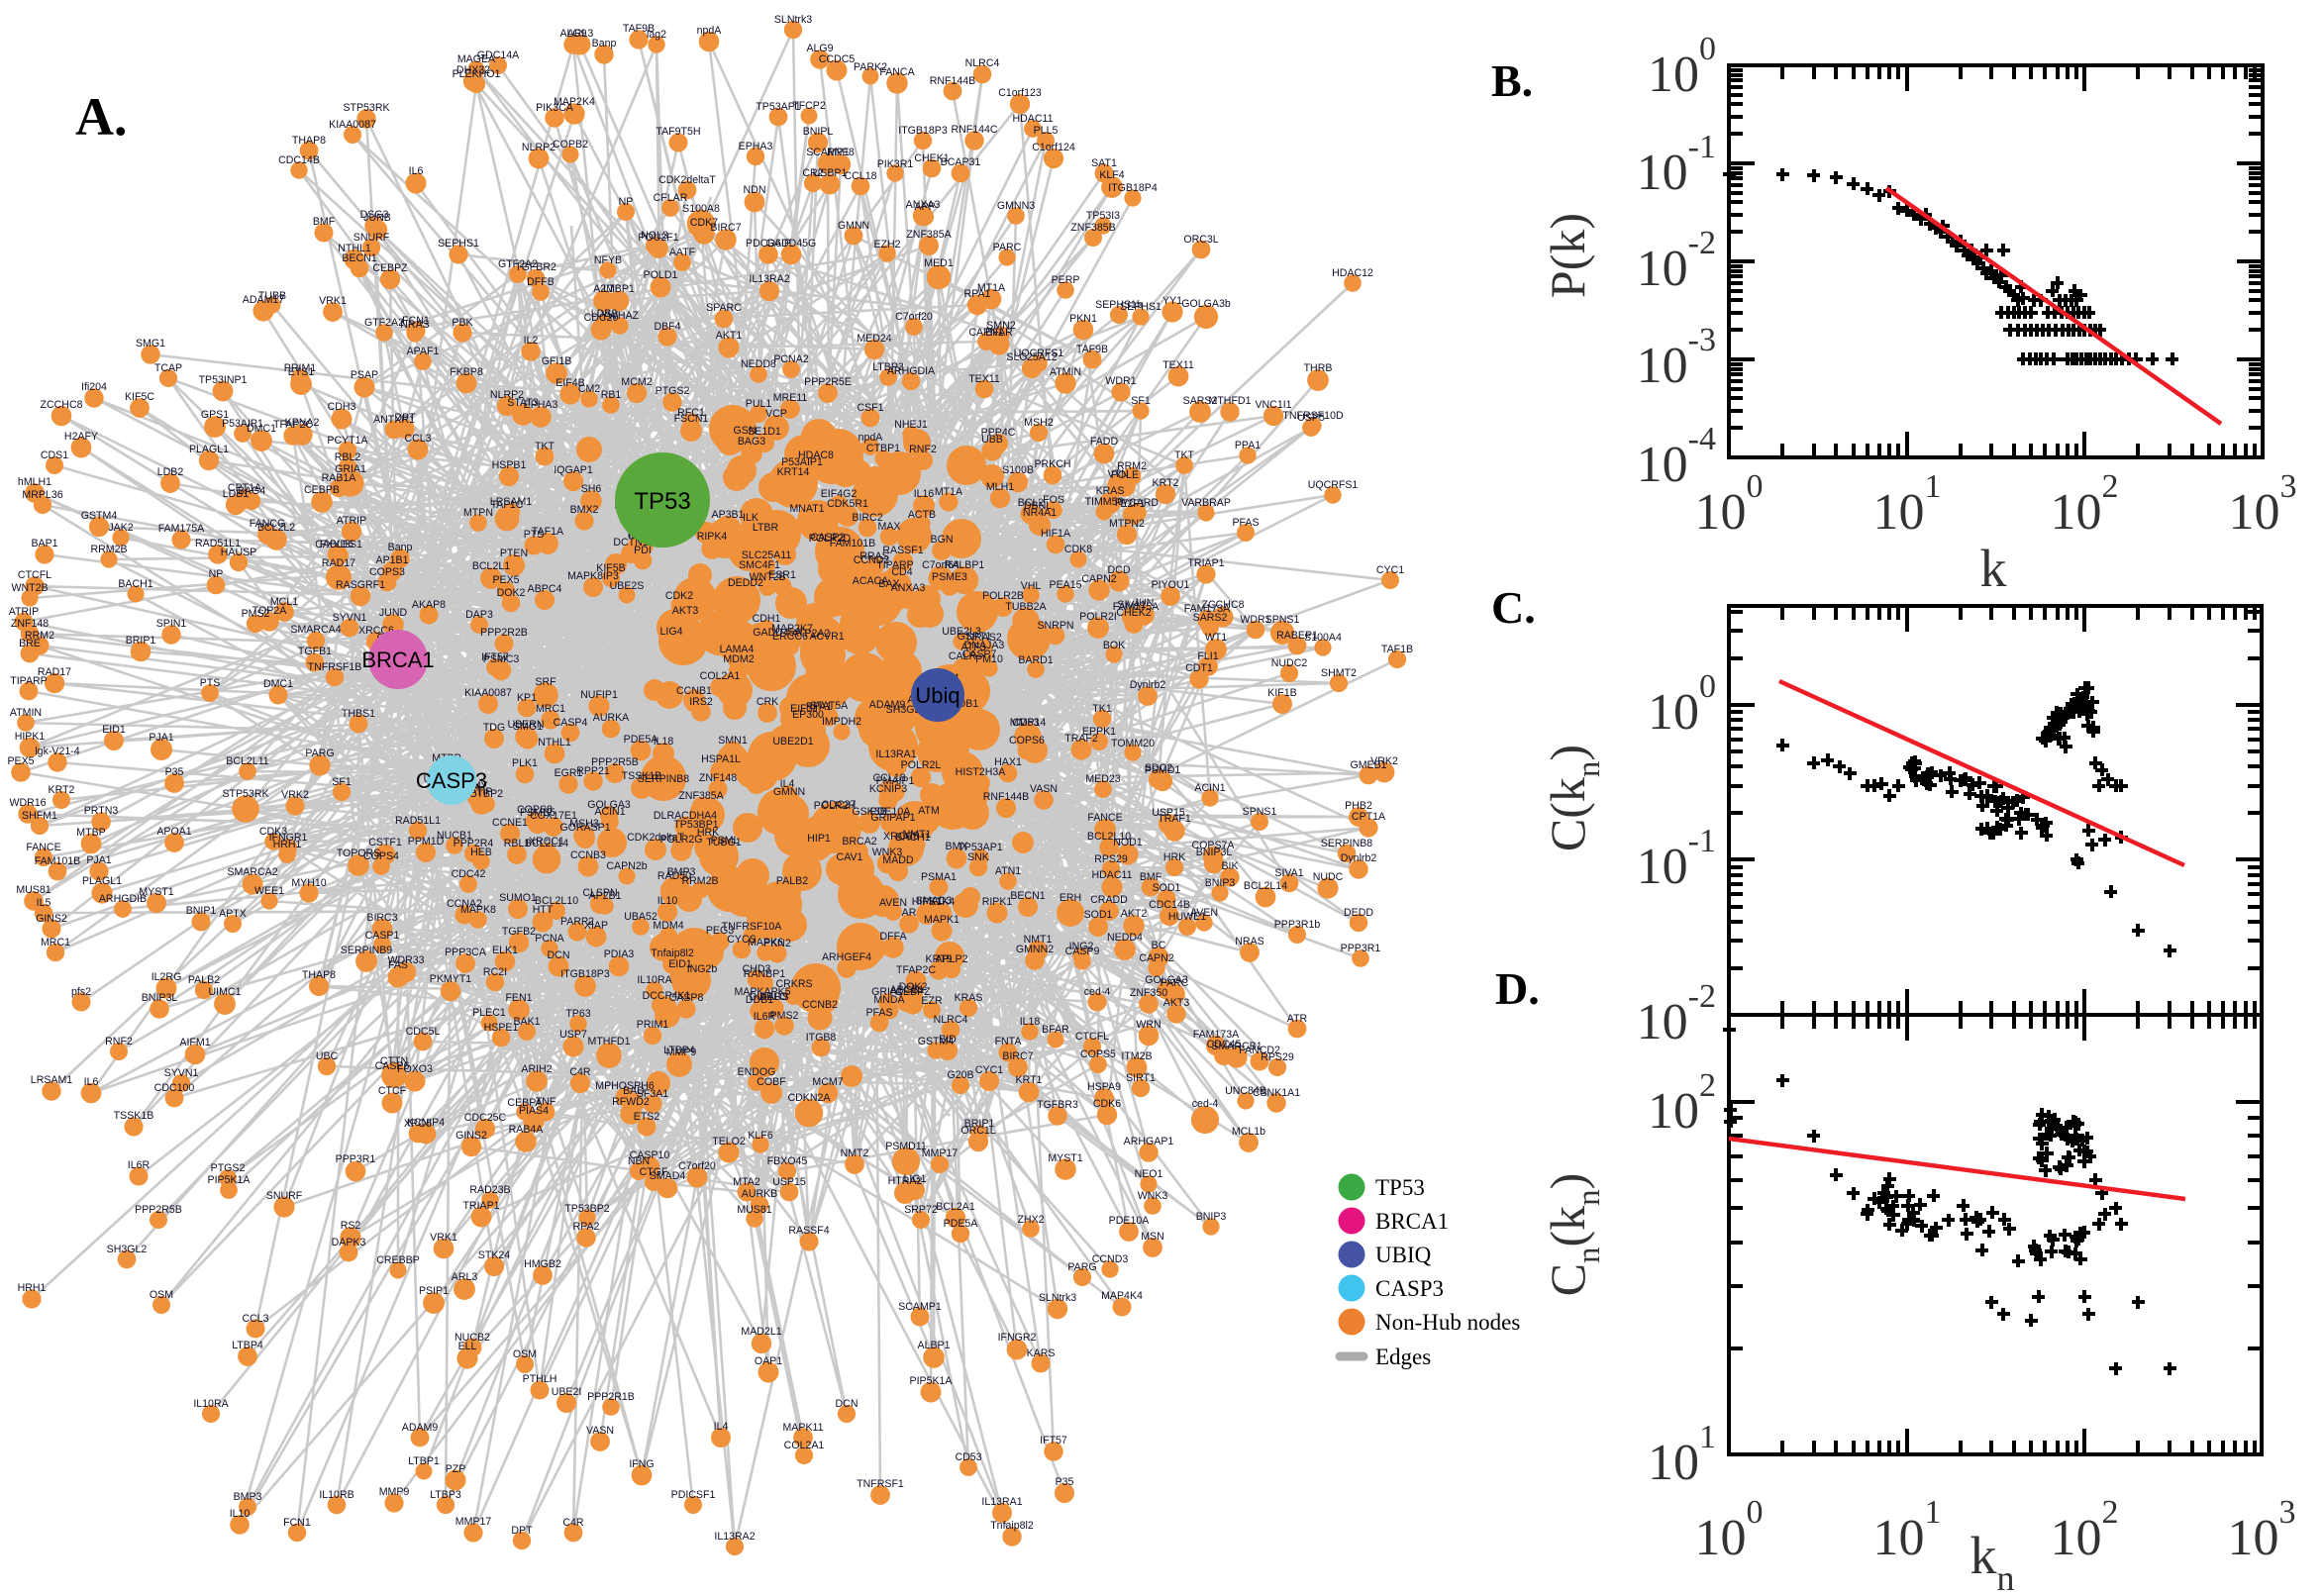 This screenshot has width=2323, height=1596. What do you see at coordinates (27, 803) in the screenshot?
I see `svg-text: WDR16` at bounding box center [27, 803].